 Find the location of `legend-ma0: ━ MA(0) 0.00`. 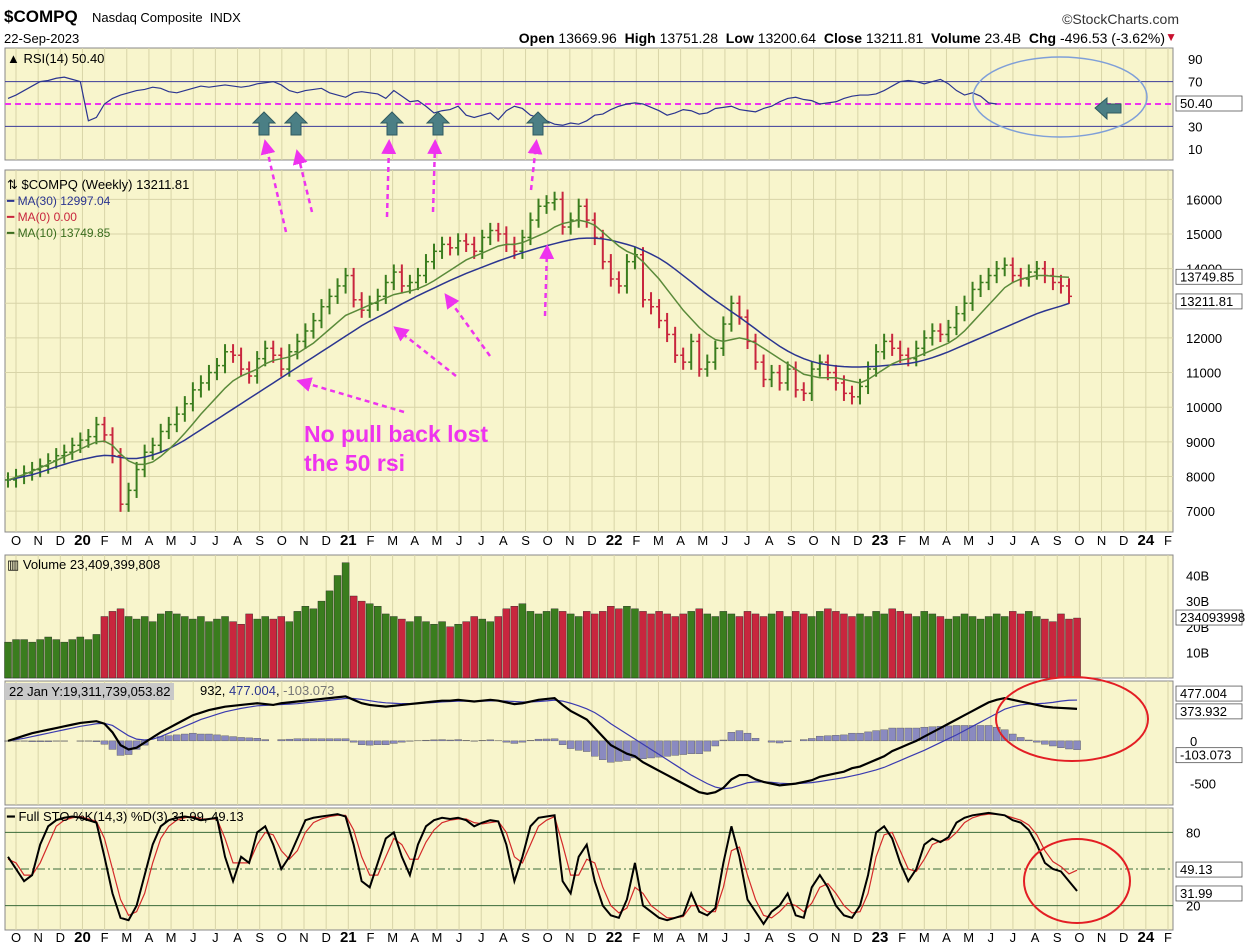

legend-ma0: ━ MA(0) 0.00 is located at coordinates (42, 217).